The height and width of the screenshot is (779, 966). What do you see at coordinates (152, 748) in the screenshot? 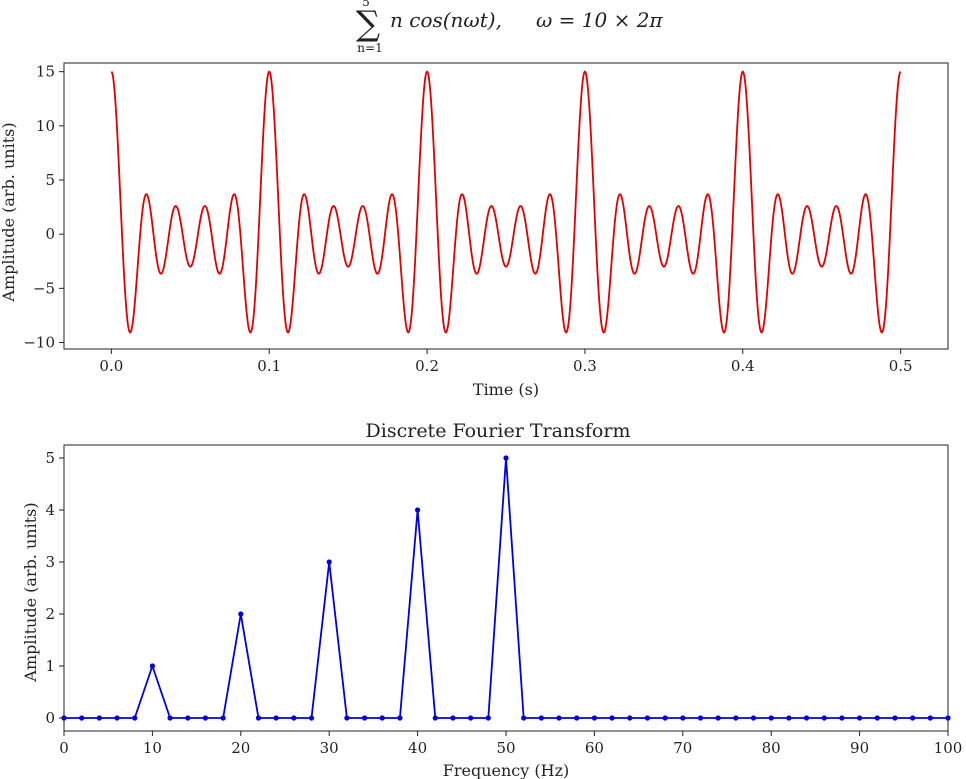
I see `chart2-xtick-label: 10` at bounding box center [152, 748].